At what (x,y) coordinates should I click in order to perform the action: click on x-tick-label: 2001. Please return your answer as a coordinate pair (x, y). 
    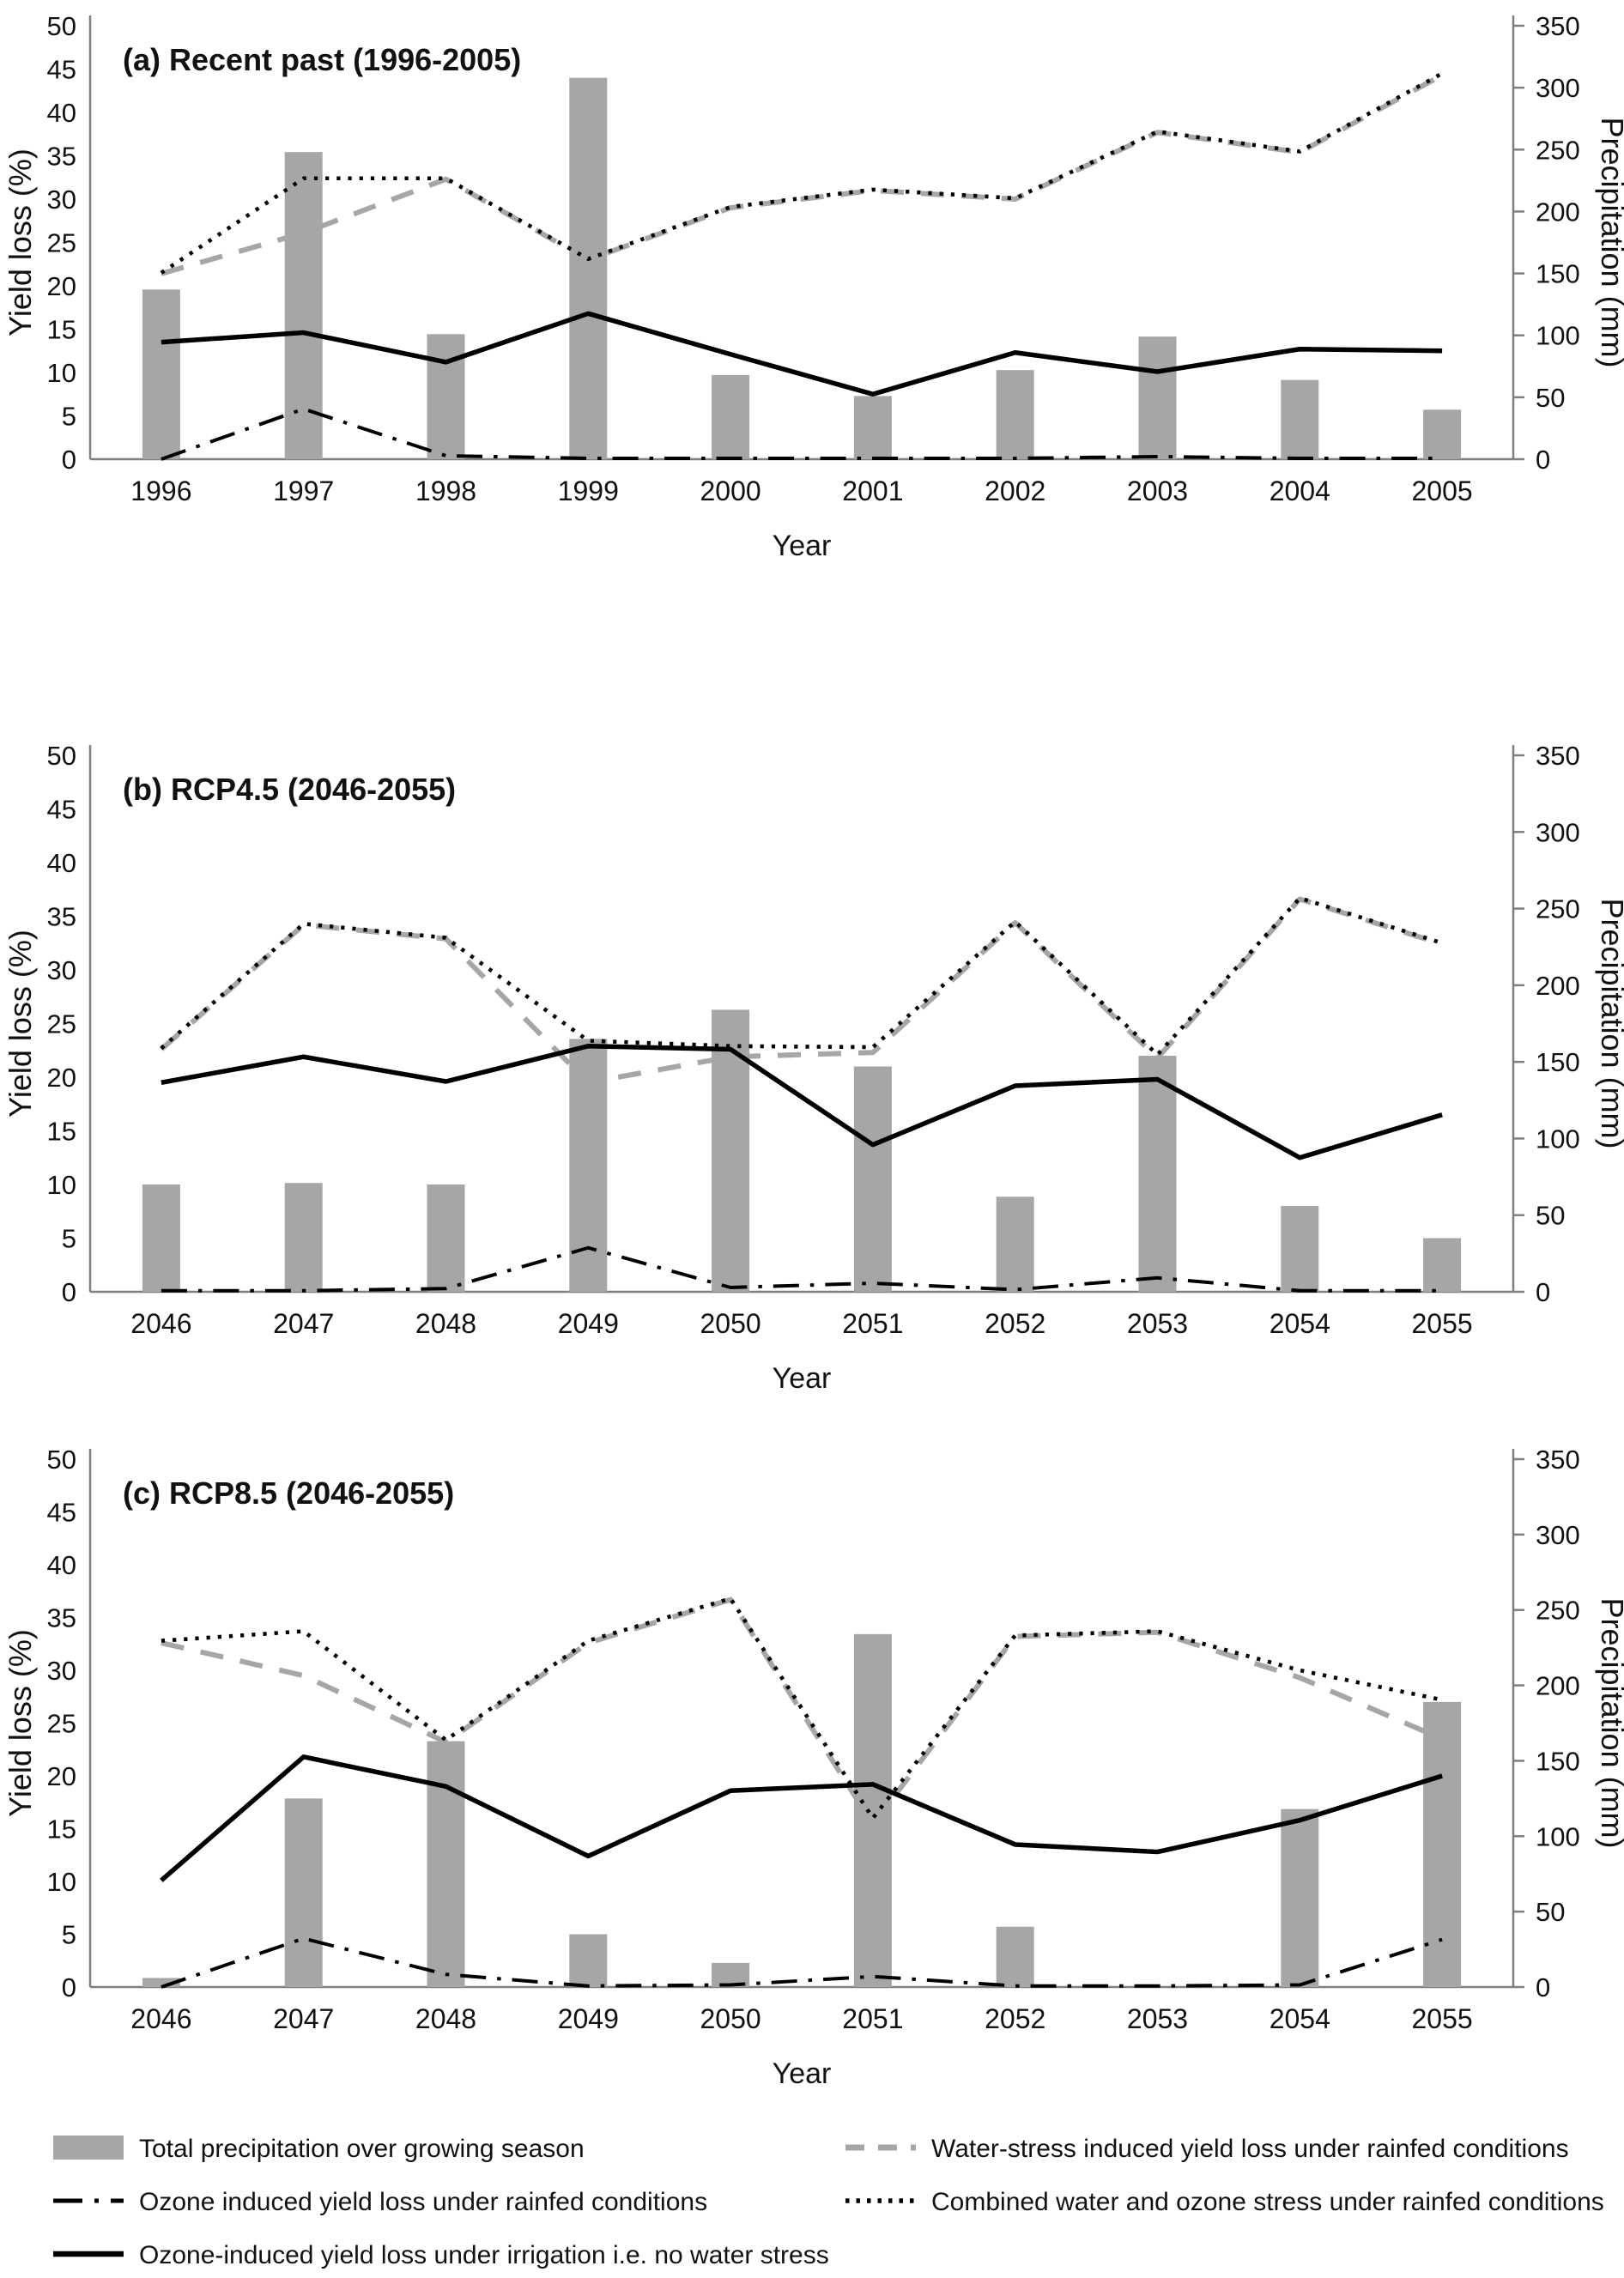
    Looking at the image, I should click on (872, 491).